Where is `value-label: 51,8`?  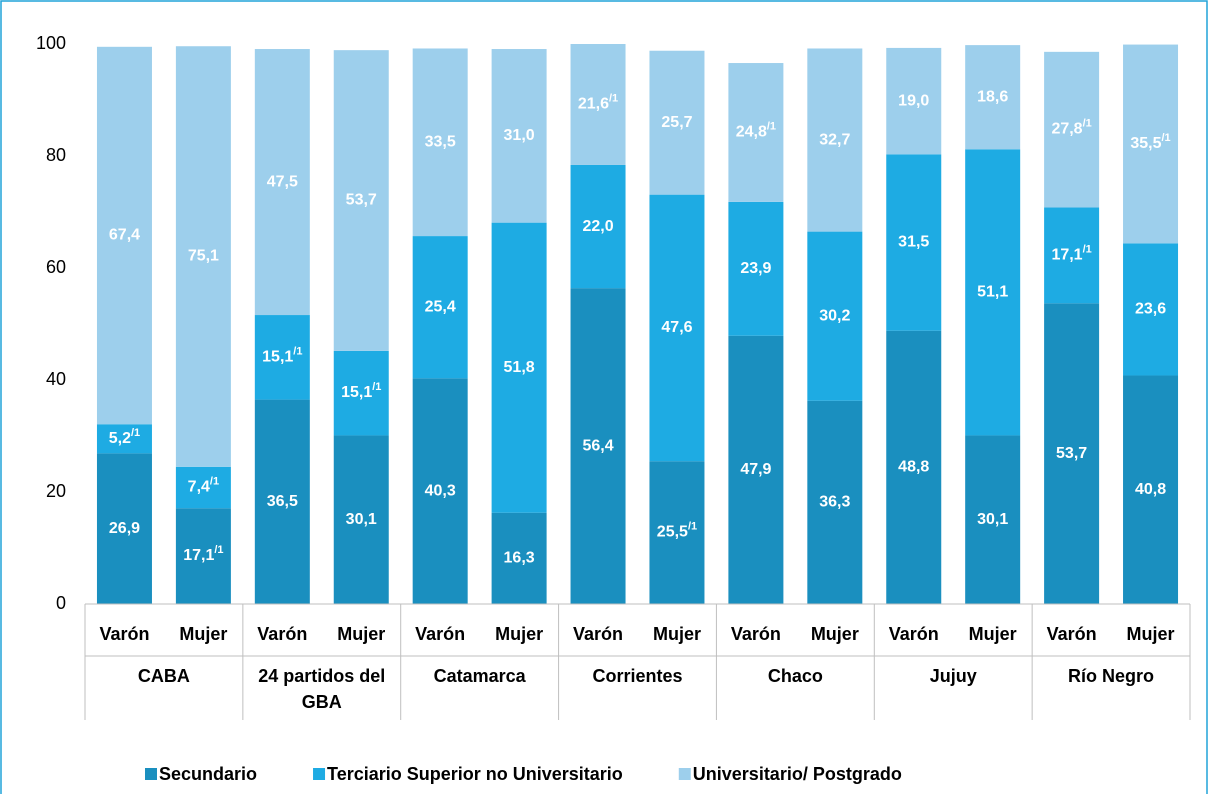 value-label: 51,8 is located at coordinates (519, 367).